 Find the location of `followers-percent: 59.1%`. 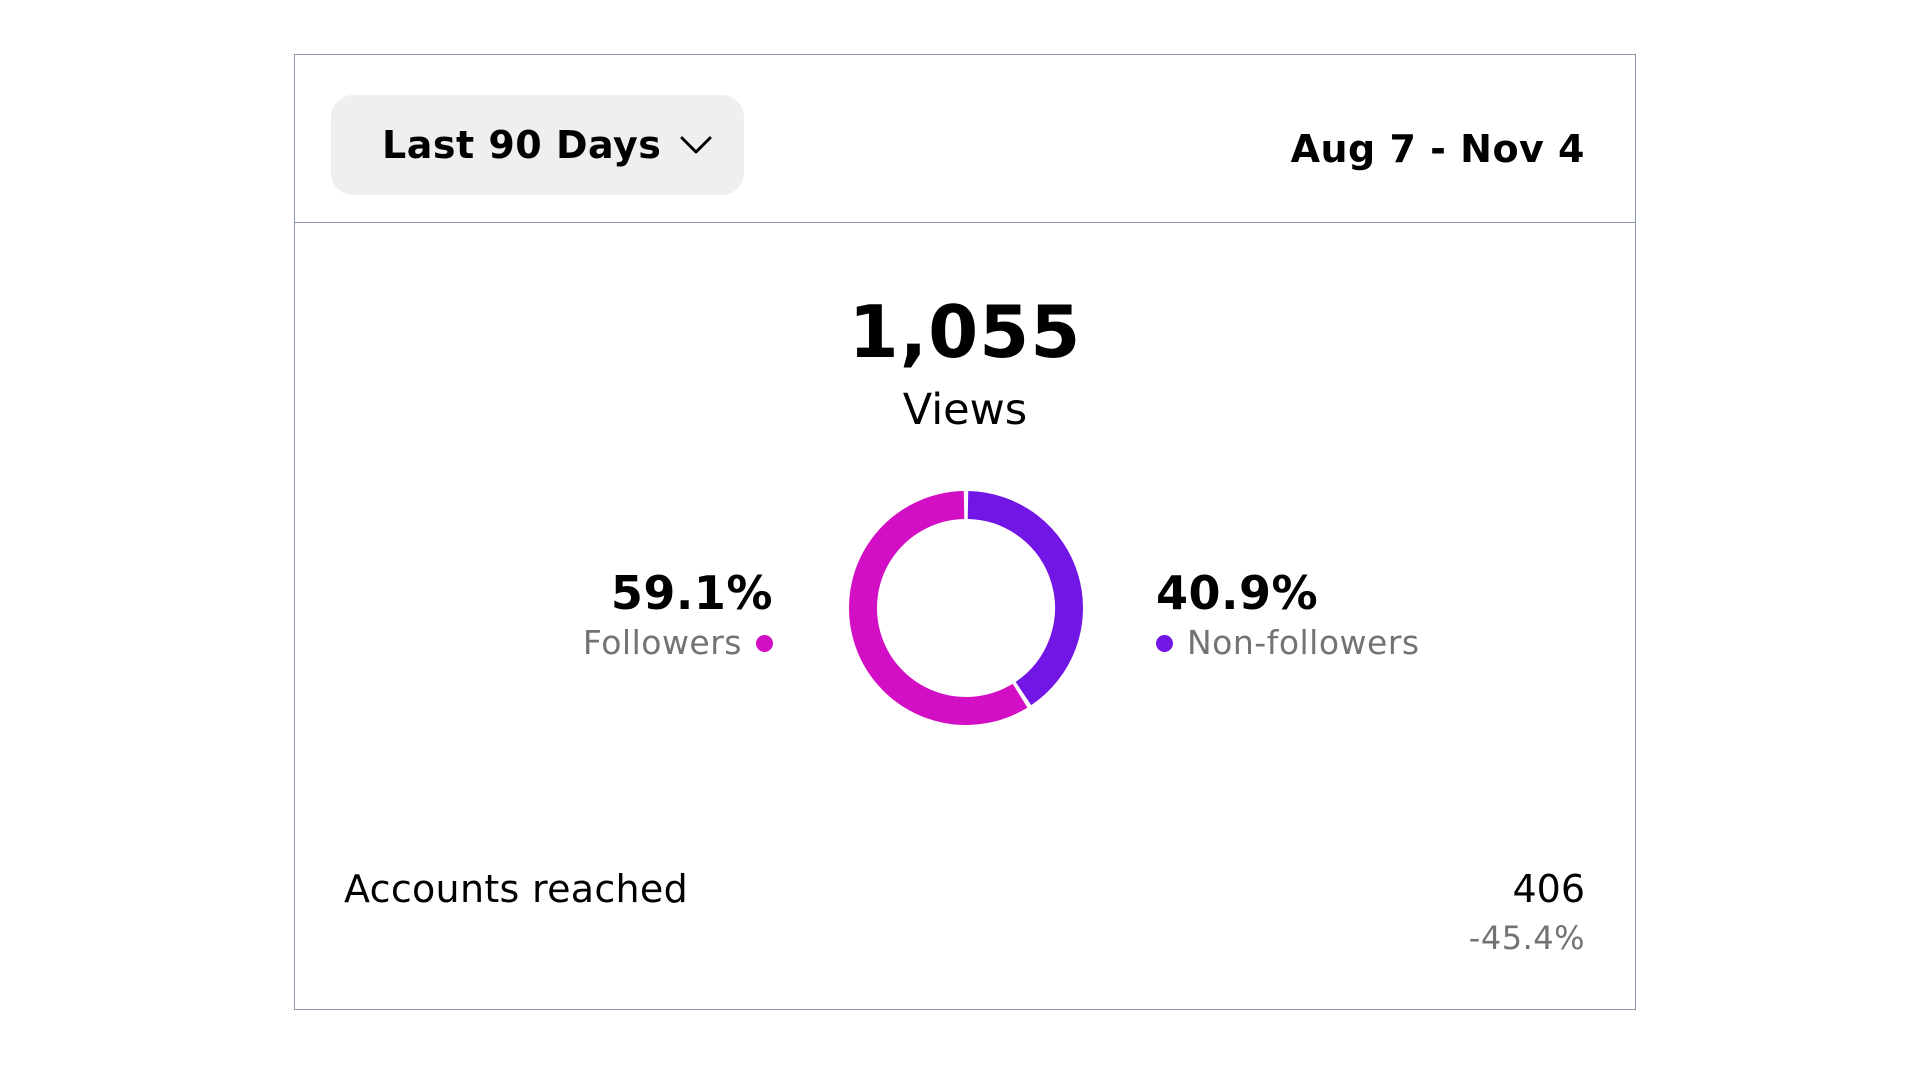

followers-percent: 59.1% is located at coordinates (691, 593).